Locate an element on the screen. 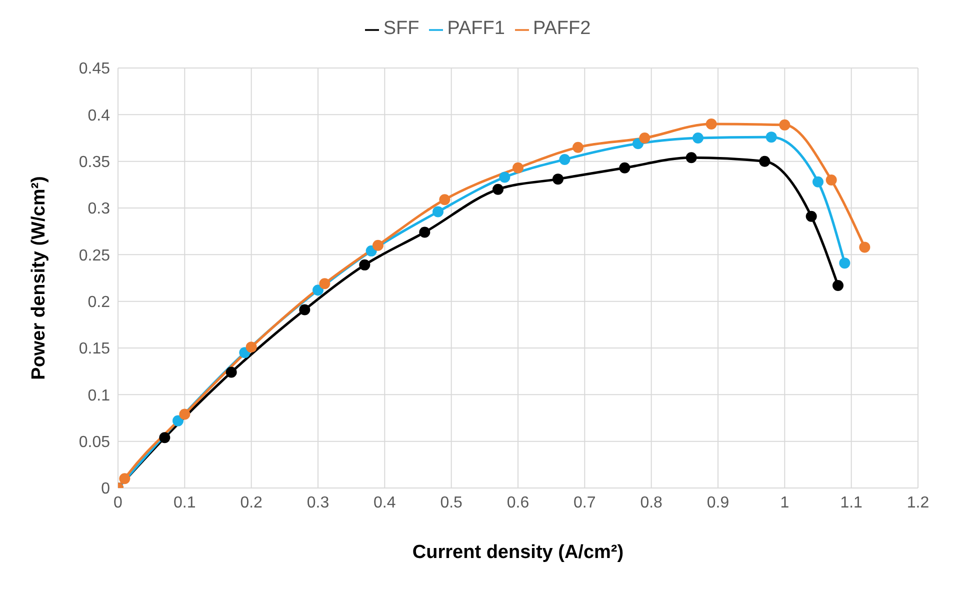  y-tick-label: 0.25 is located at coordinates (94, 255).